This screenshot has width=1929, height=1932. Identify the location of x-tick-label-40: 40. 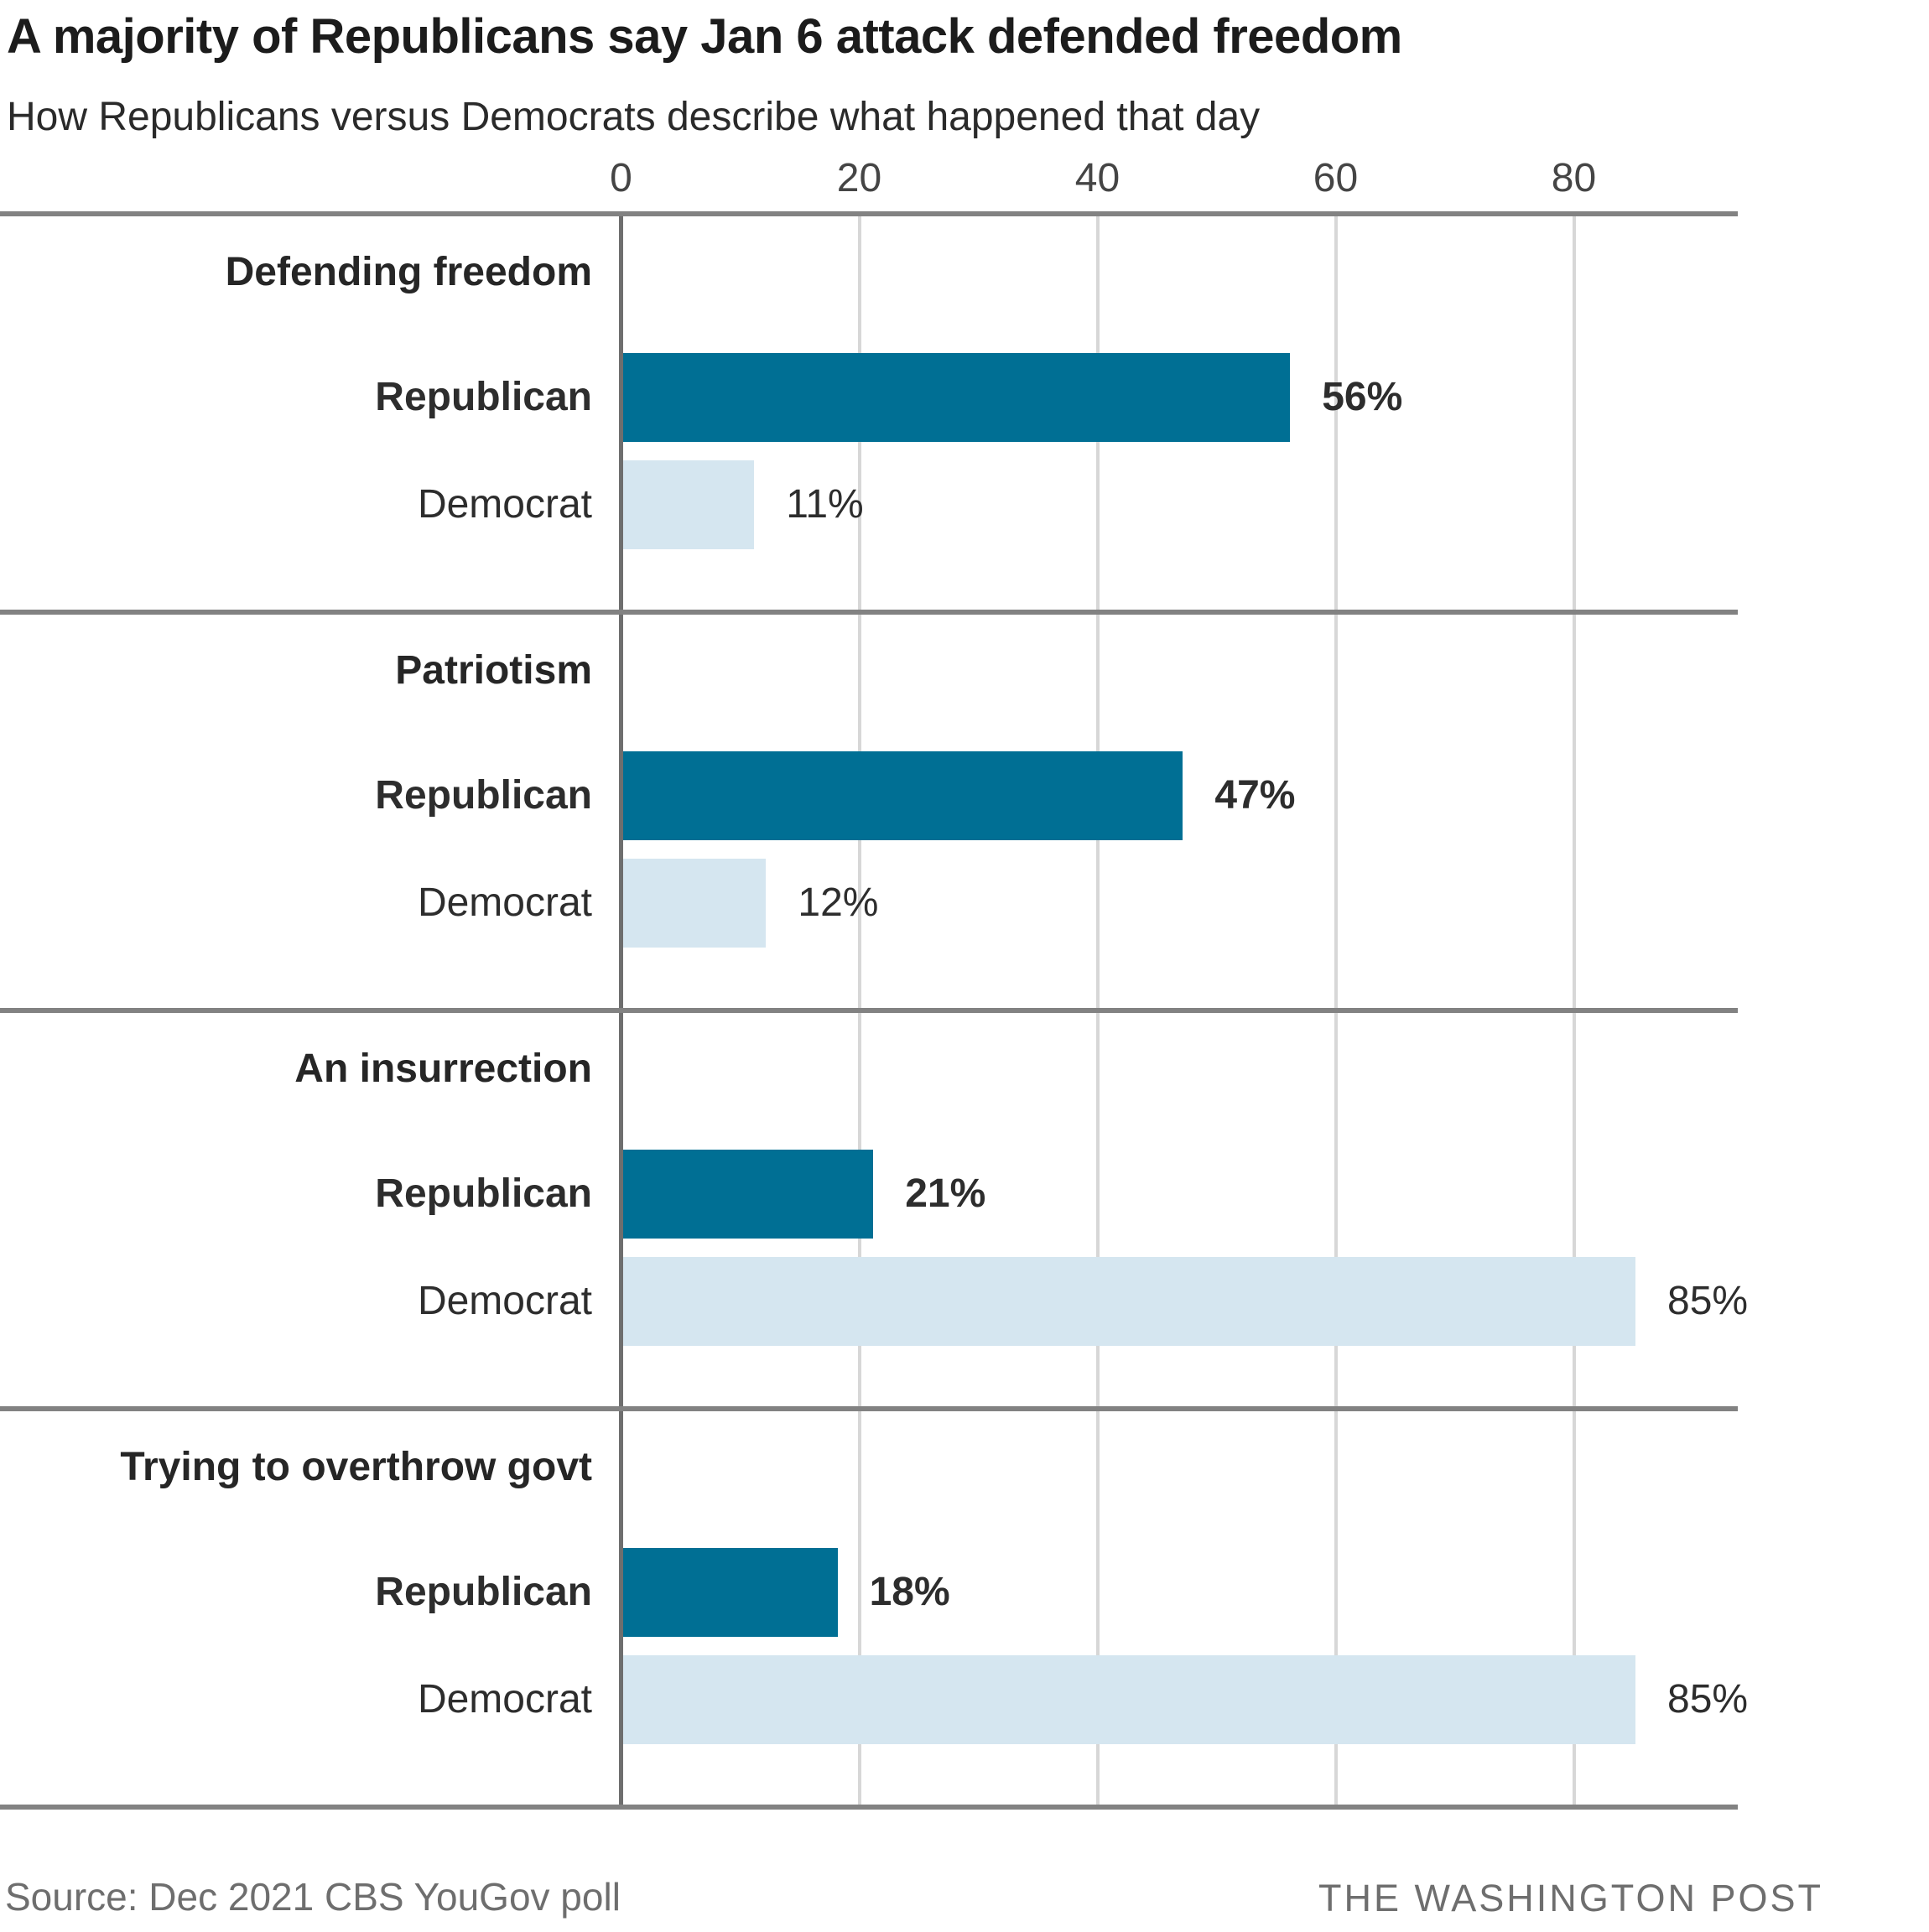
(1097, 178).